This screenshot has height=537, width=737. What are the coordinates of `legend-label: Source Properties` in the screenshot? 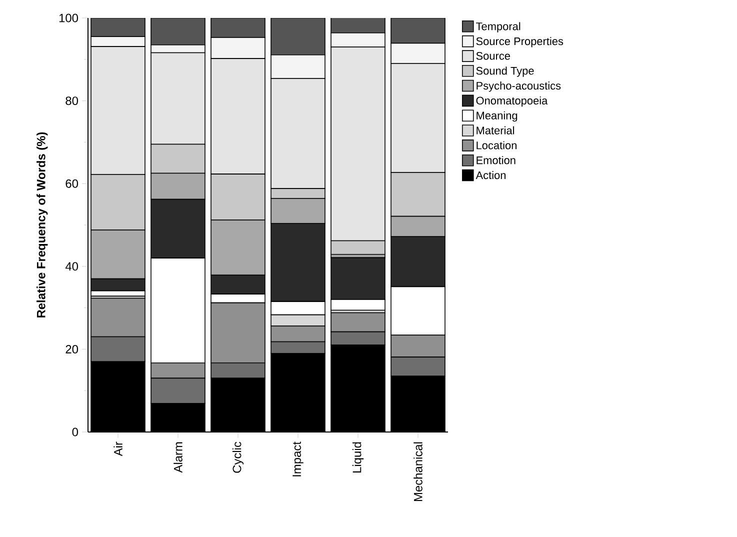 It's located at (520, 42).